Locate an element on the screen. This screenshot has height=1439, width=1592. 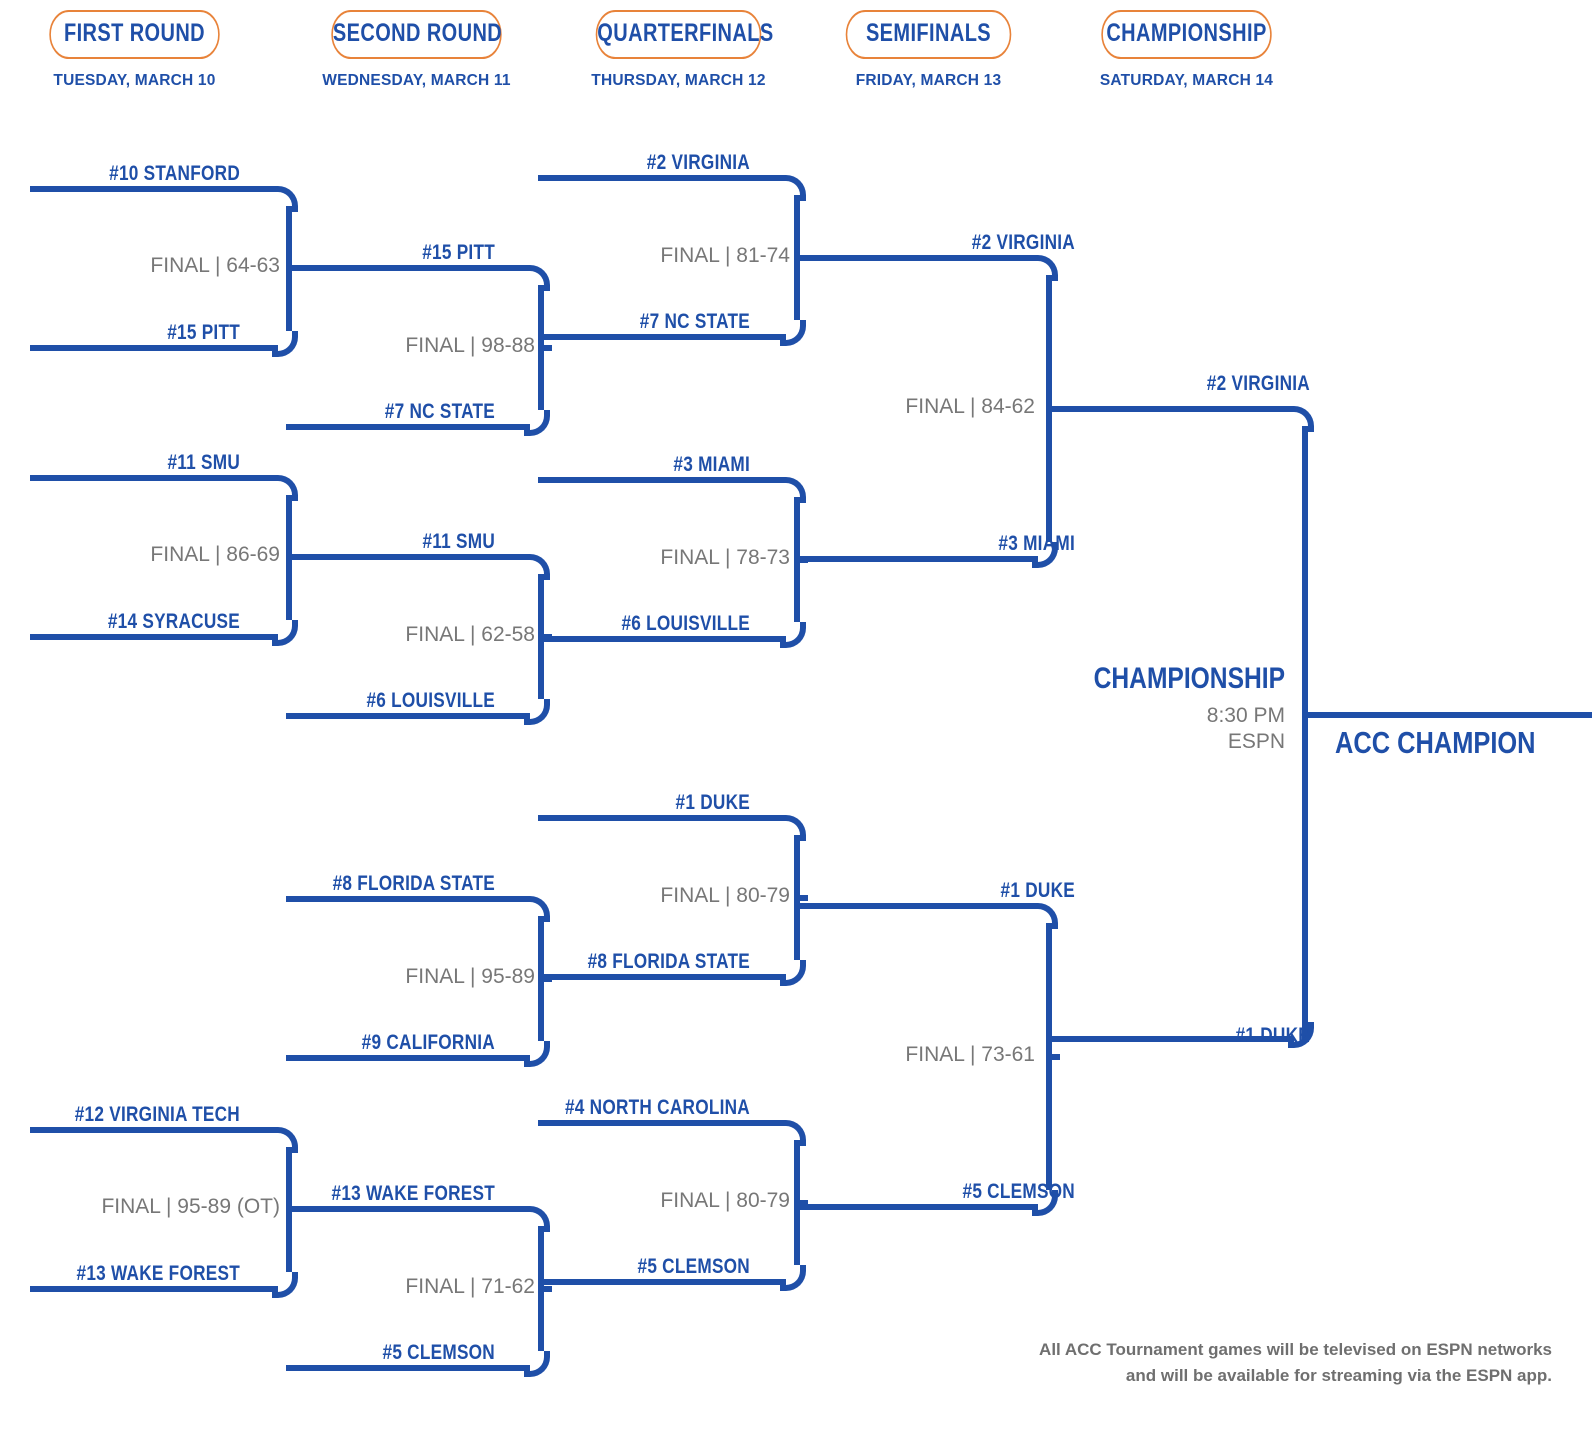
team-name-championship-bottom: #1 DUKE is located at coordinates (1272, 1035).